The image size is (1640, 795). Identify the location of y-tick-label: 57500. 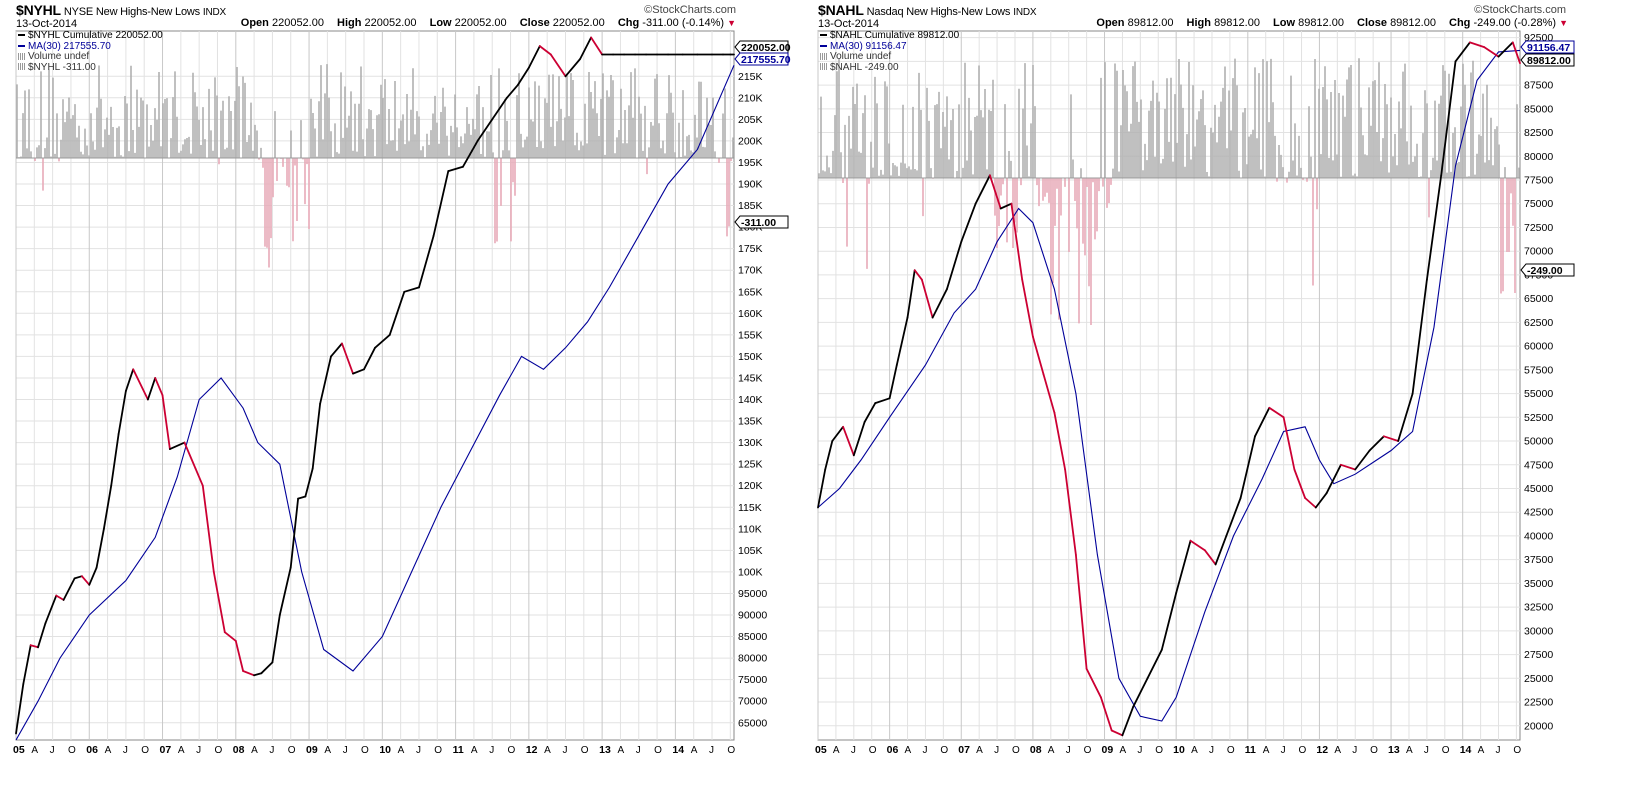
(1538, 370).